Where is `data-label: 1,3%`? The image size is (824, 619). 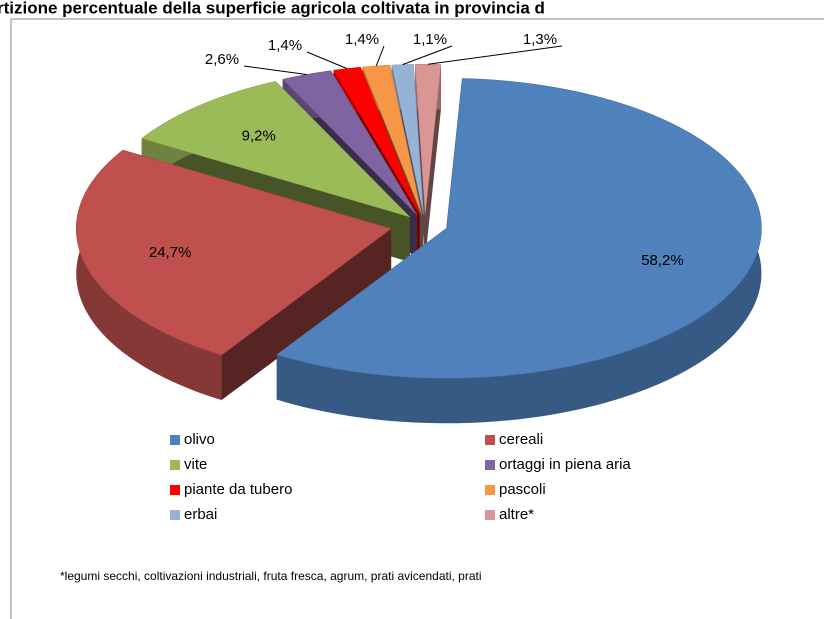 data-label: 1,3% is located at coordinates (540, 39).